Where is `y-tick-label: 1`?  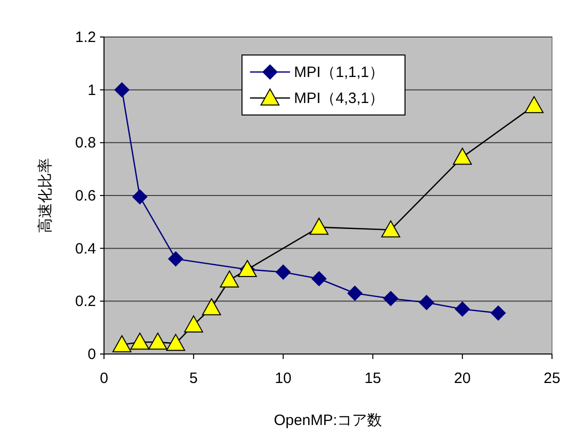 y-tick-label: 1 is located at coordinates (92, 90).